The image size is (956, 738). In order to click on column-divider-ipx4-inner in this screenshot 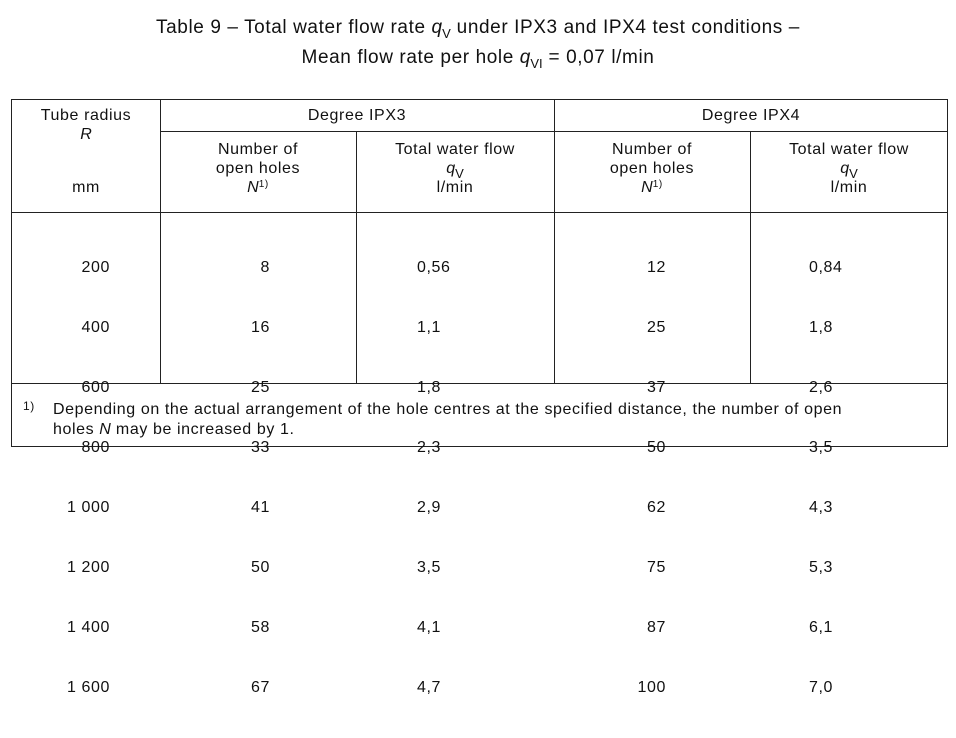, I will do `click(750, 257)`.